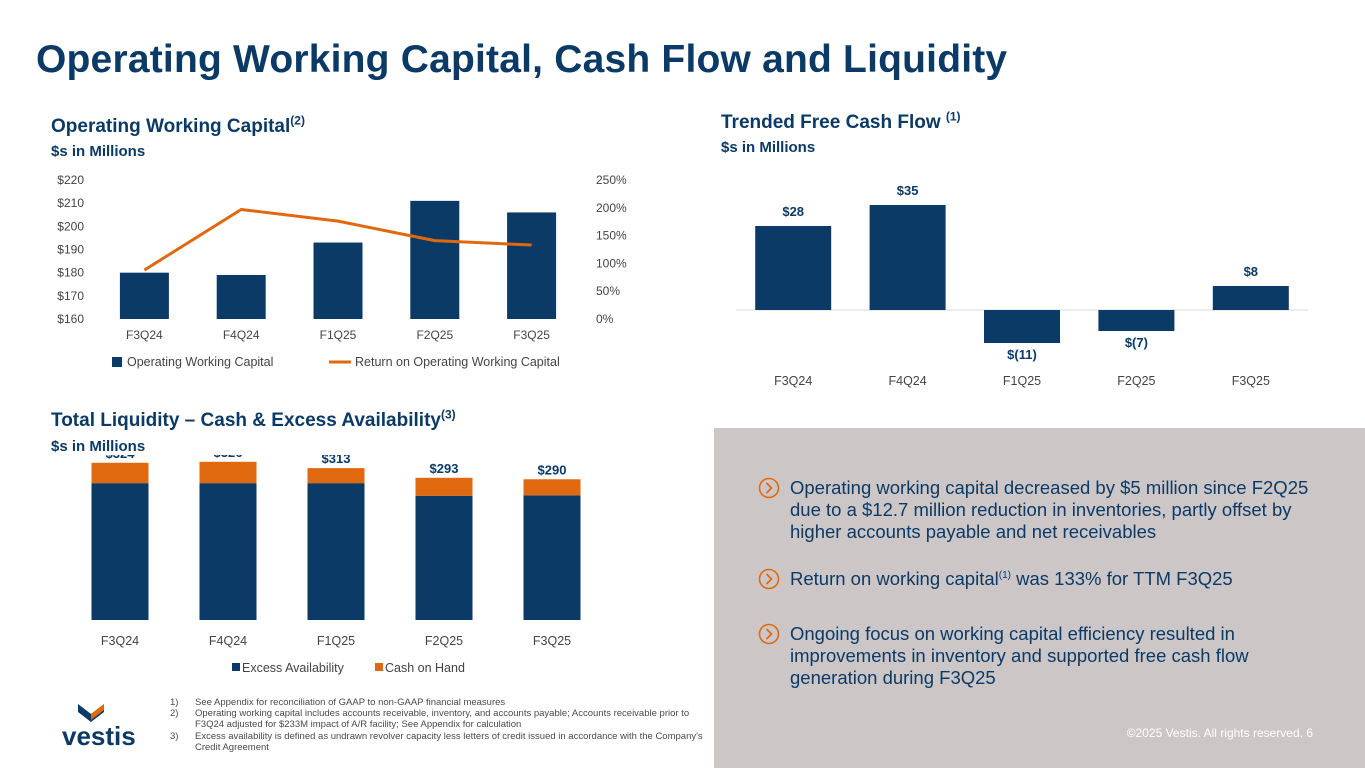  I want to click on y-tick-label: $160, so click(70, 319).